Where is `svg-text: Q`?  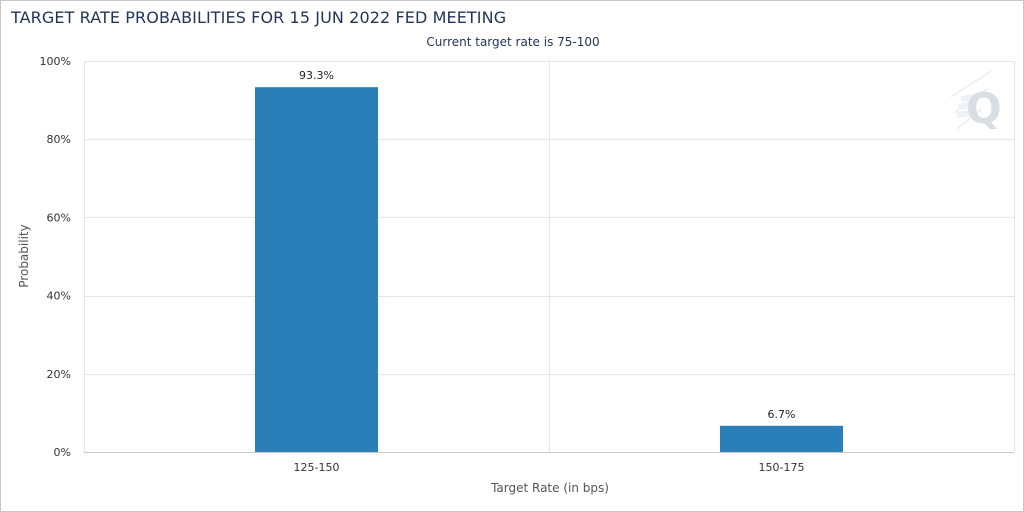 svg-text: Q is located at coordinates (984, 108).